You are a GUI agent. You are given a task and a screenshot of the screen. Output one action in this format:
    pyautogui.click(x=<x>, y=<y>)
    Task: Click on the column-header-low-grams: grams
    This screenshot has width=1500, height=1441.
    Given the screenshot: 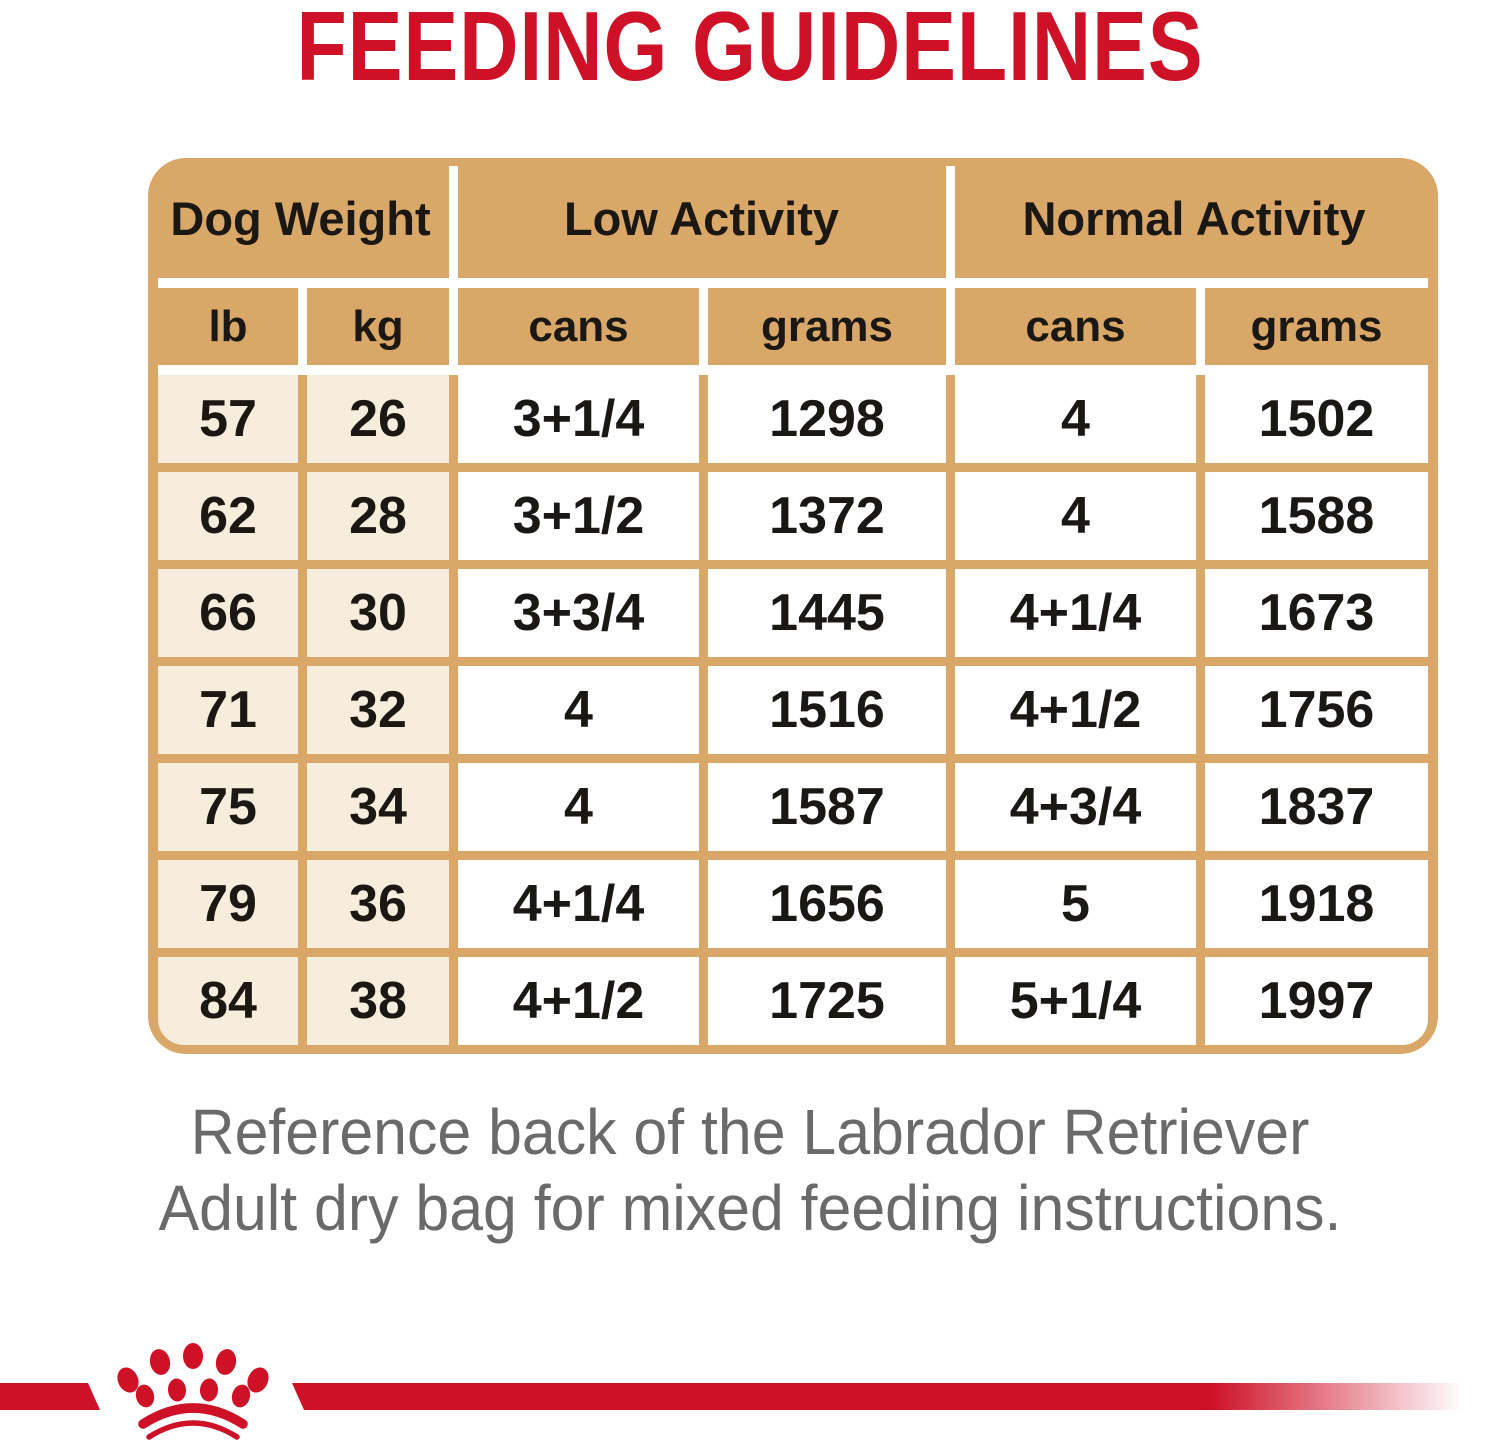 What is the action you would take?
    pyautogui.click(x=827, y=326)
    